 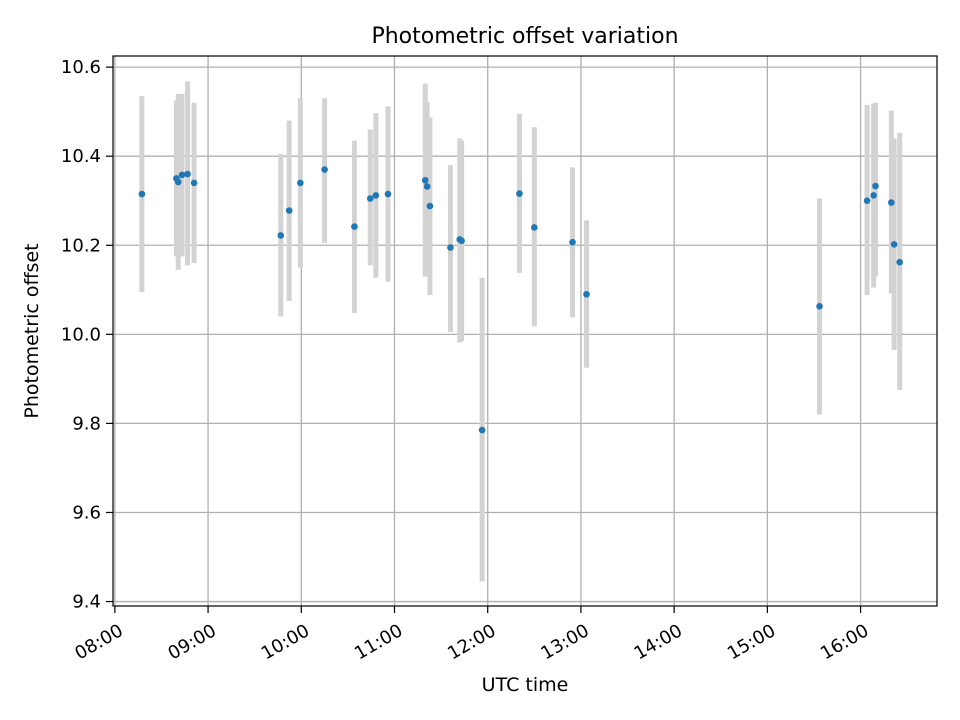 I want to click on y-tick-label: 10.4, so click(x=81, y=156).